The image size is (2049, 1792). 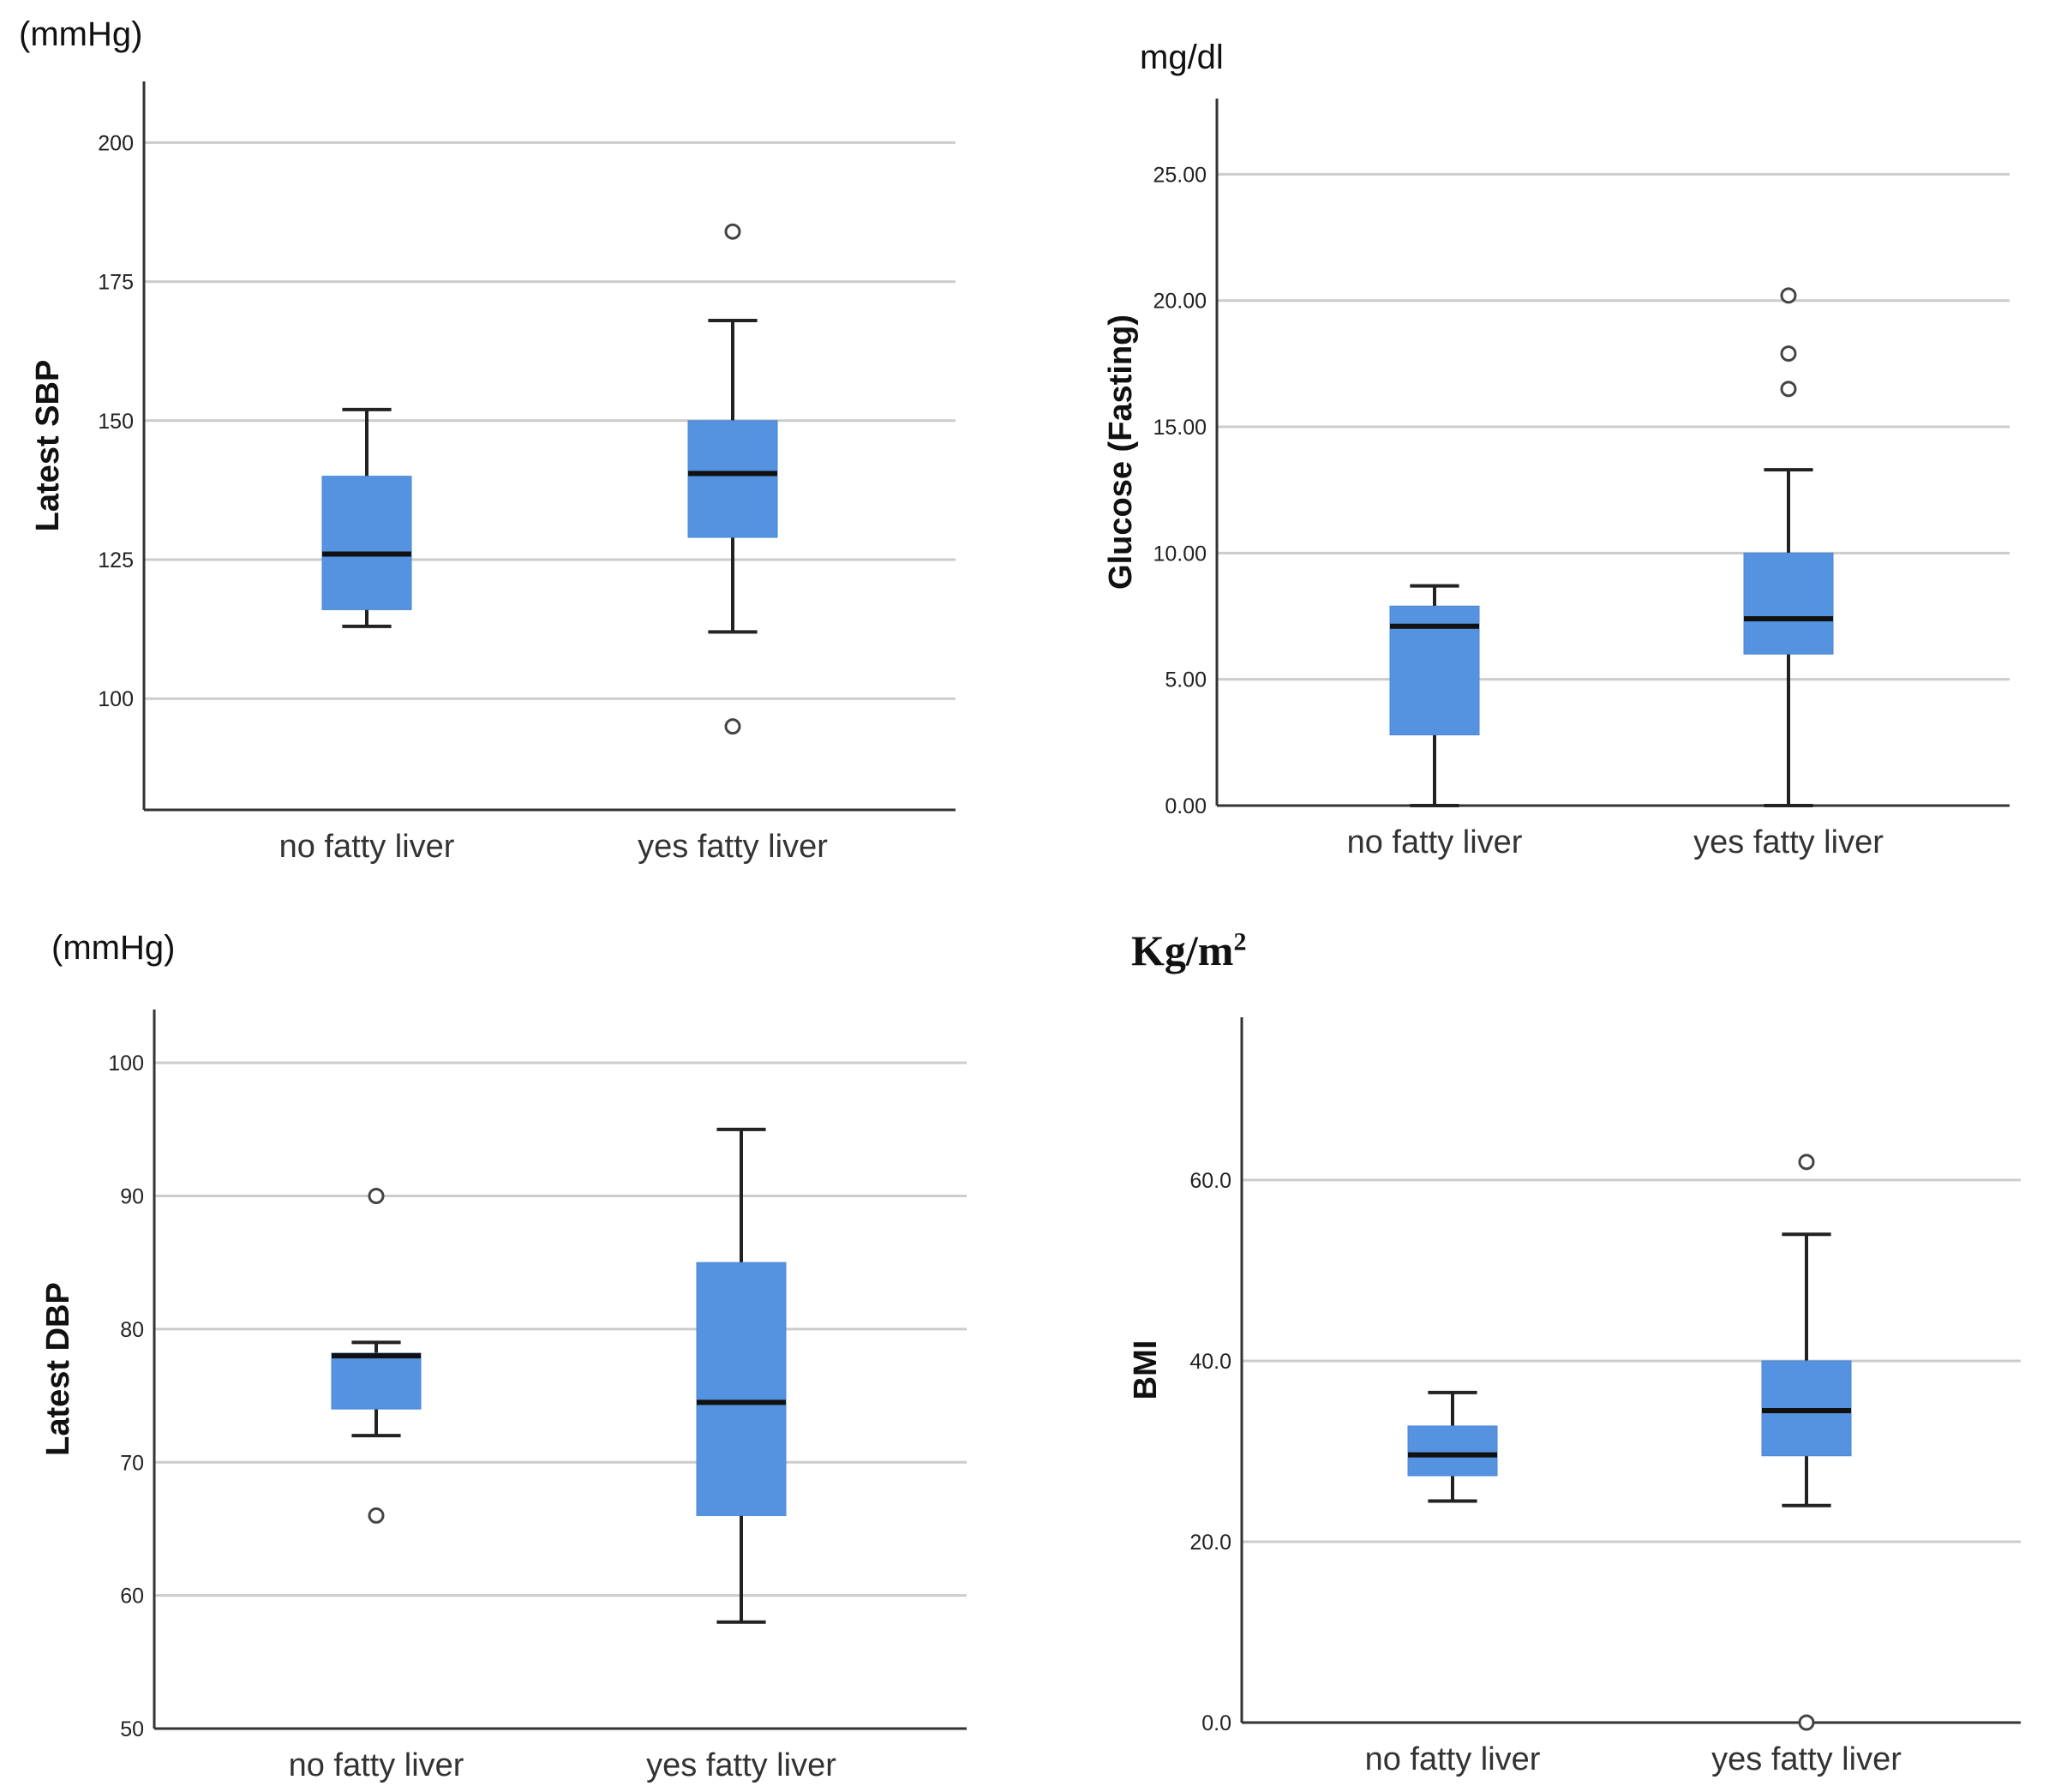 I want to click on y-tick-label: 5.00, so click(x=1186, y=680).